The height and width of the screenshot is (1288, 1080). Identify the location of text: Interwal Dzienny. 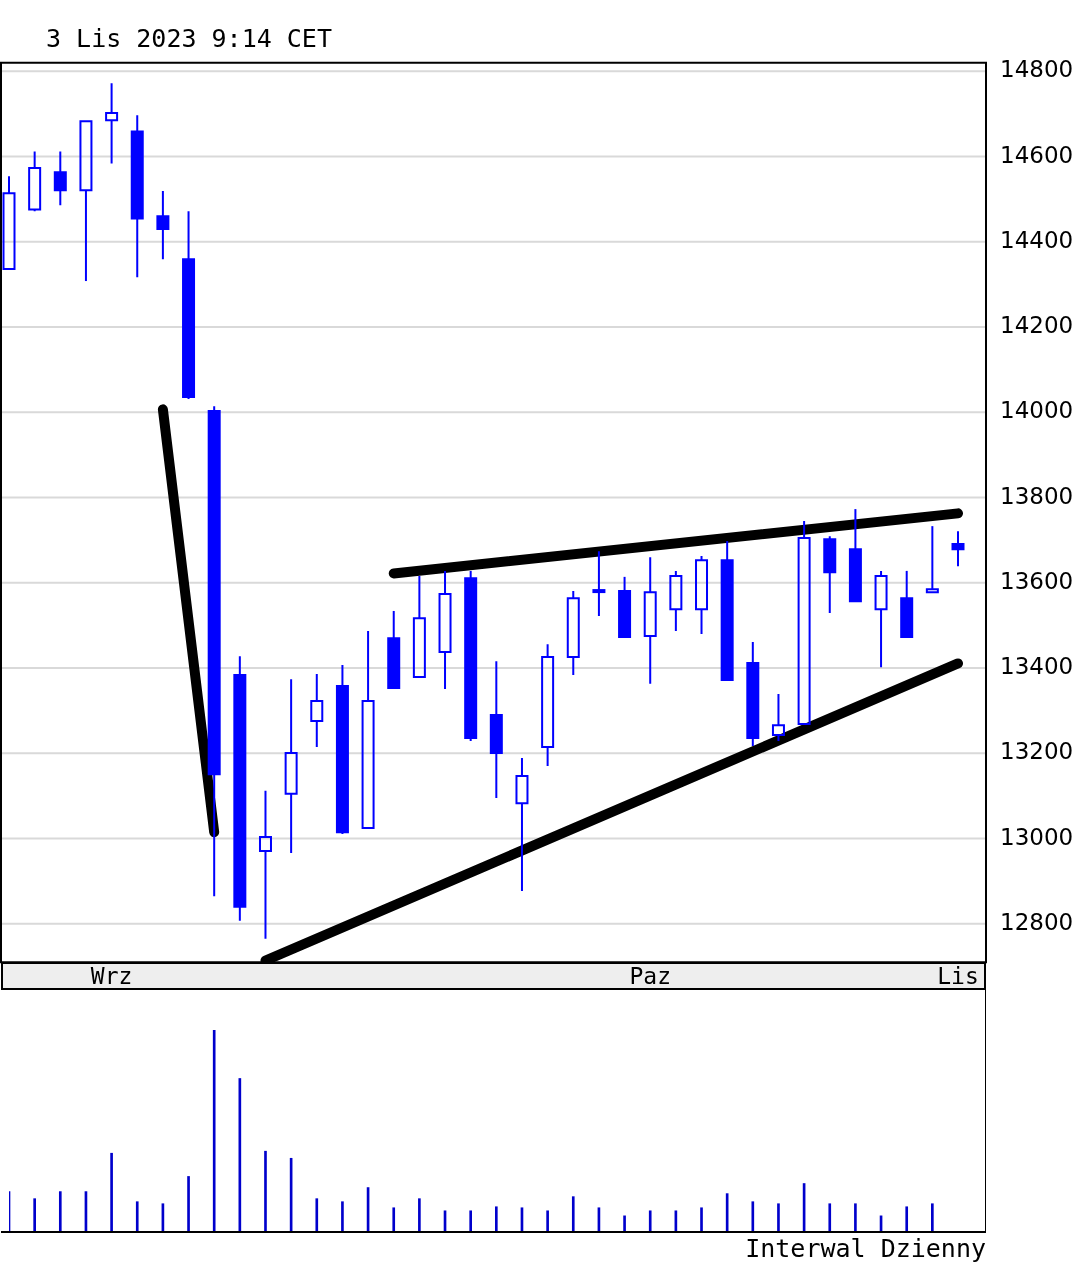
(865, 1248).